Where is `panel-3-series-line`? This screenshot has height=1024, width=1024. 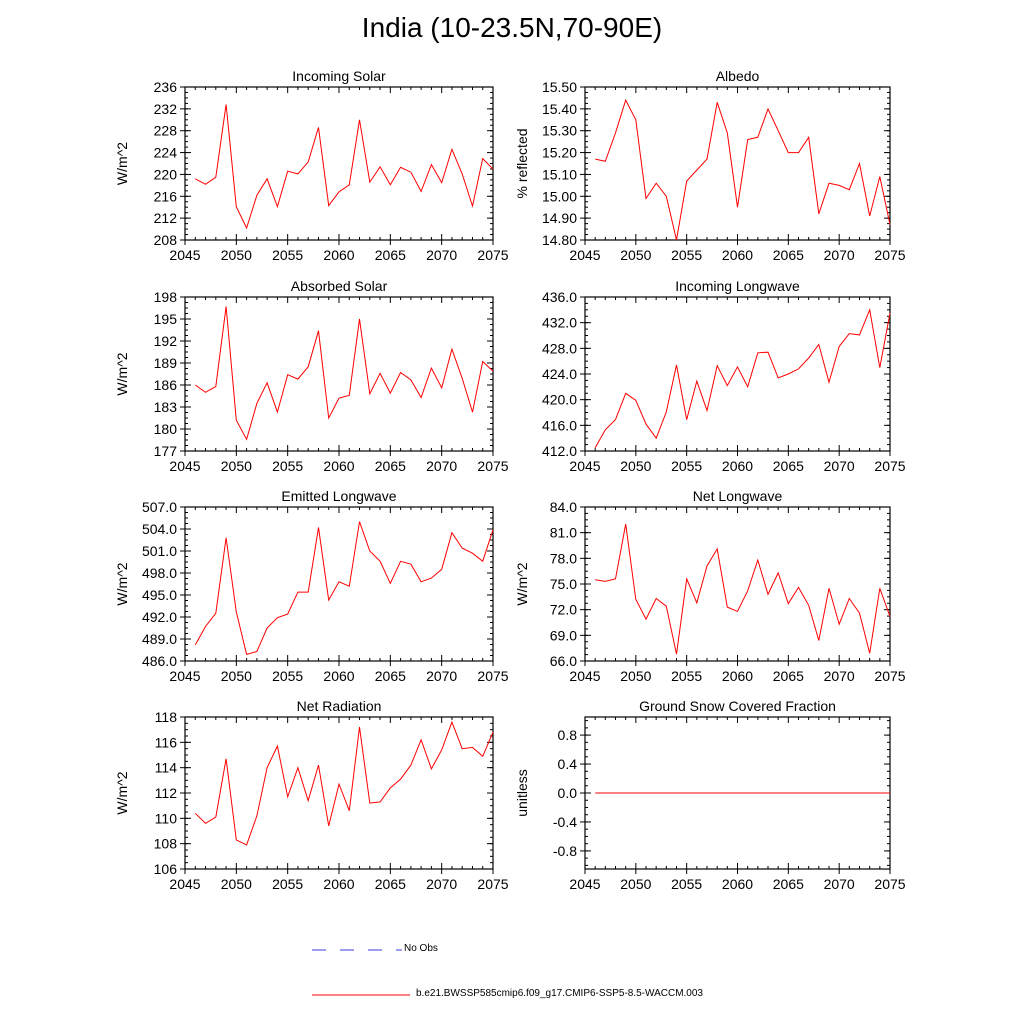
panel-3-series-line is located at coordinates (344, 373).